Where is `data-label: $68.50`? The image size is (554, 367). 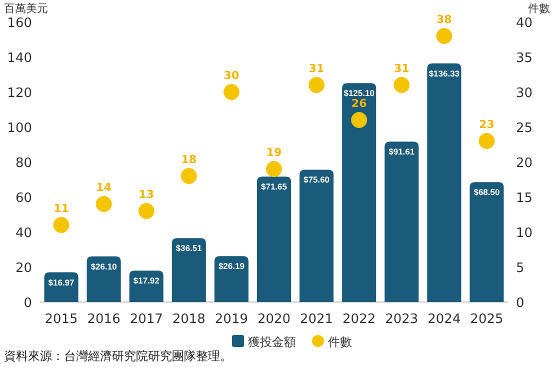 data-label: $68.50 is located at coordinates (487, 192).